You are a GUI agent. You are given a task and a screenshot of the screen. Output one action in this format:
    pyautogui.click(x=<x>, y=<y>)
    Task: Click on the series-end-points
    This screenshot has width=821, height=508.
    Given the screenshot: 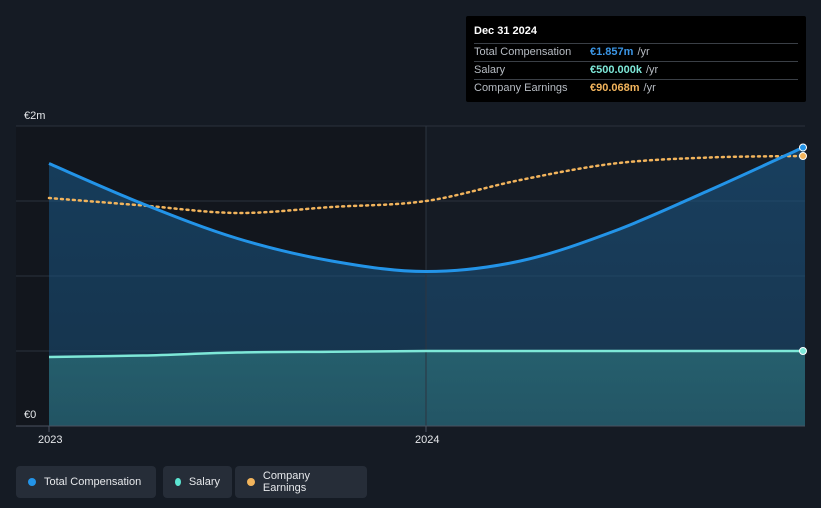 What is the action you would take?
    pyautogui.click(x=803, y=249)
    